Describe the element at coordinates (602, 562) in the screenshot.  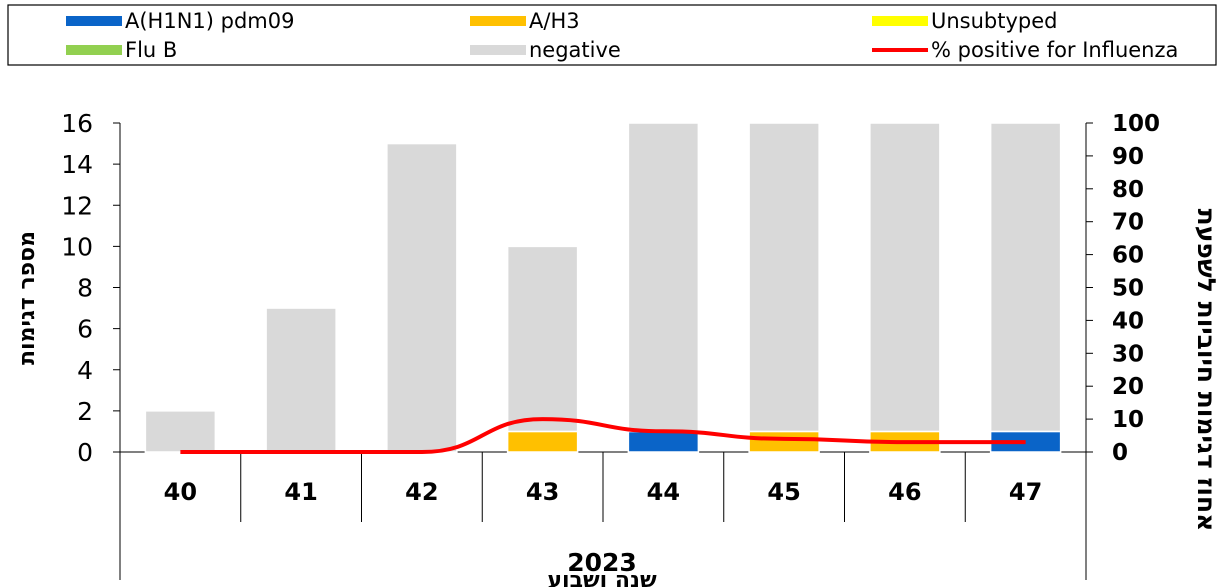
I see `year-label: 2023` at that location.